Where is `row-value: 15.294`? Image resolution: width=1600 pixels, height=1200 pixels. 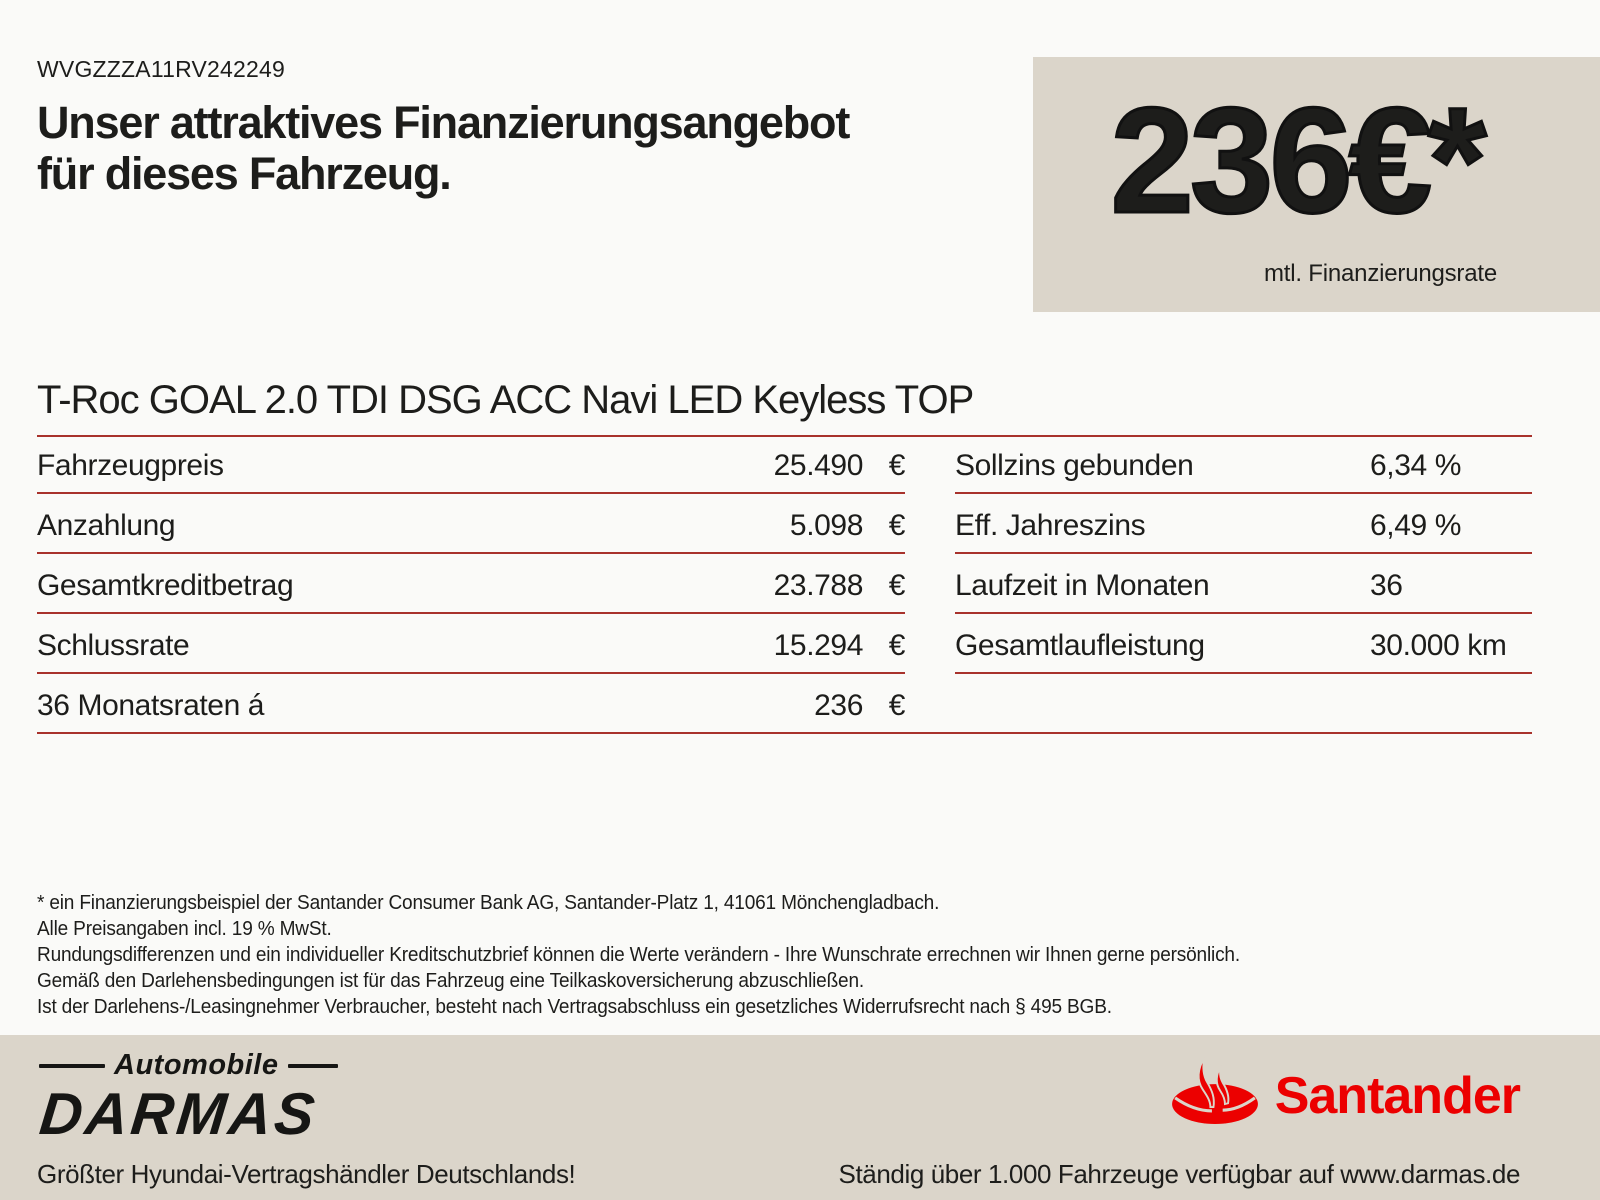
row-value: 15.294 is located at coordinates (818, 645).